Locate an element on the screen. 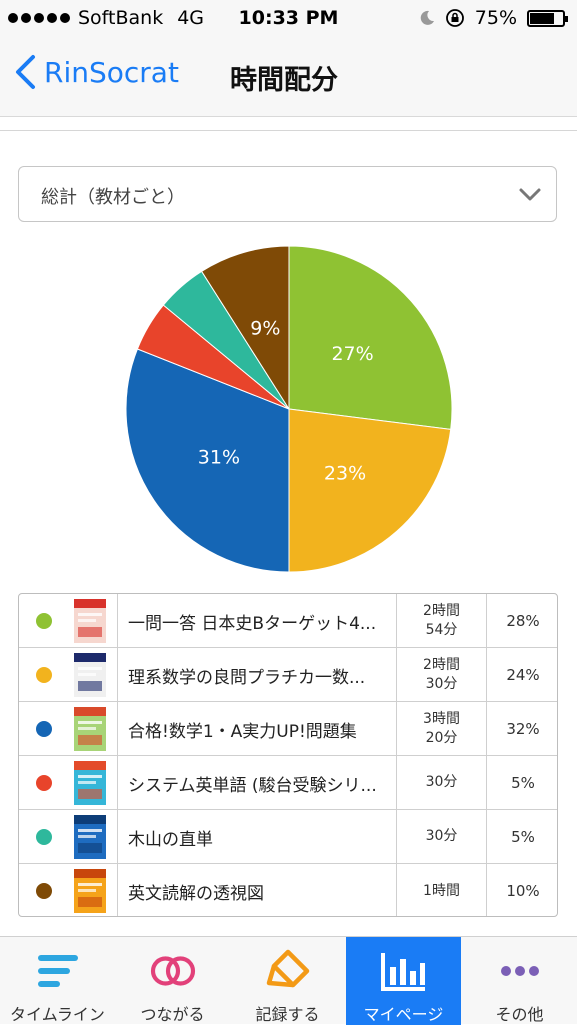  tab-label: その他 is located at coordinates (519, 1014).